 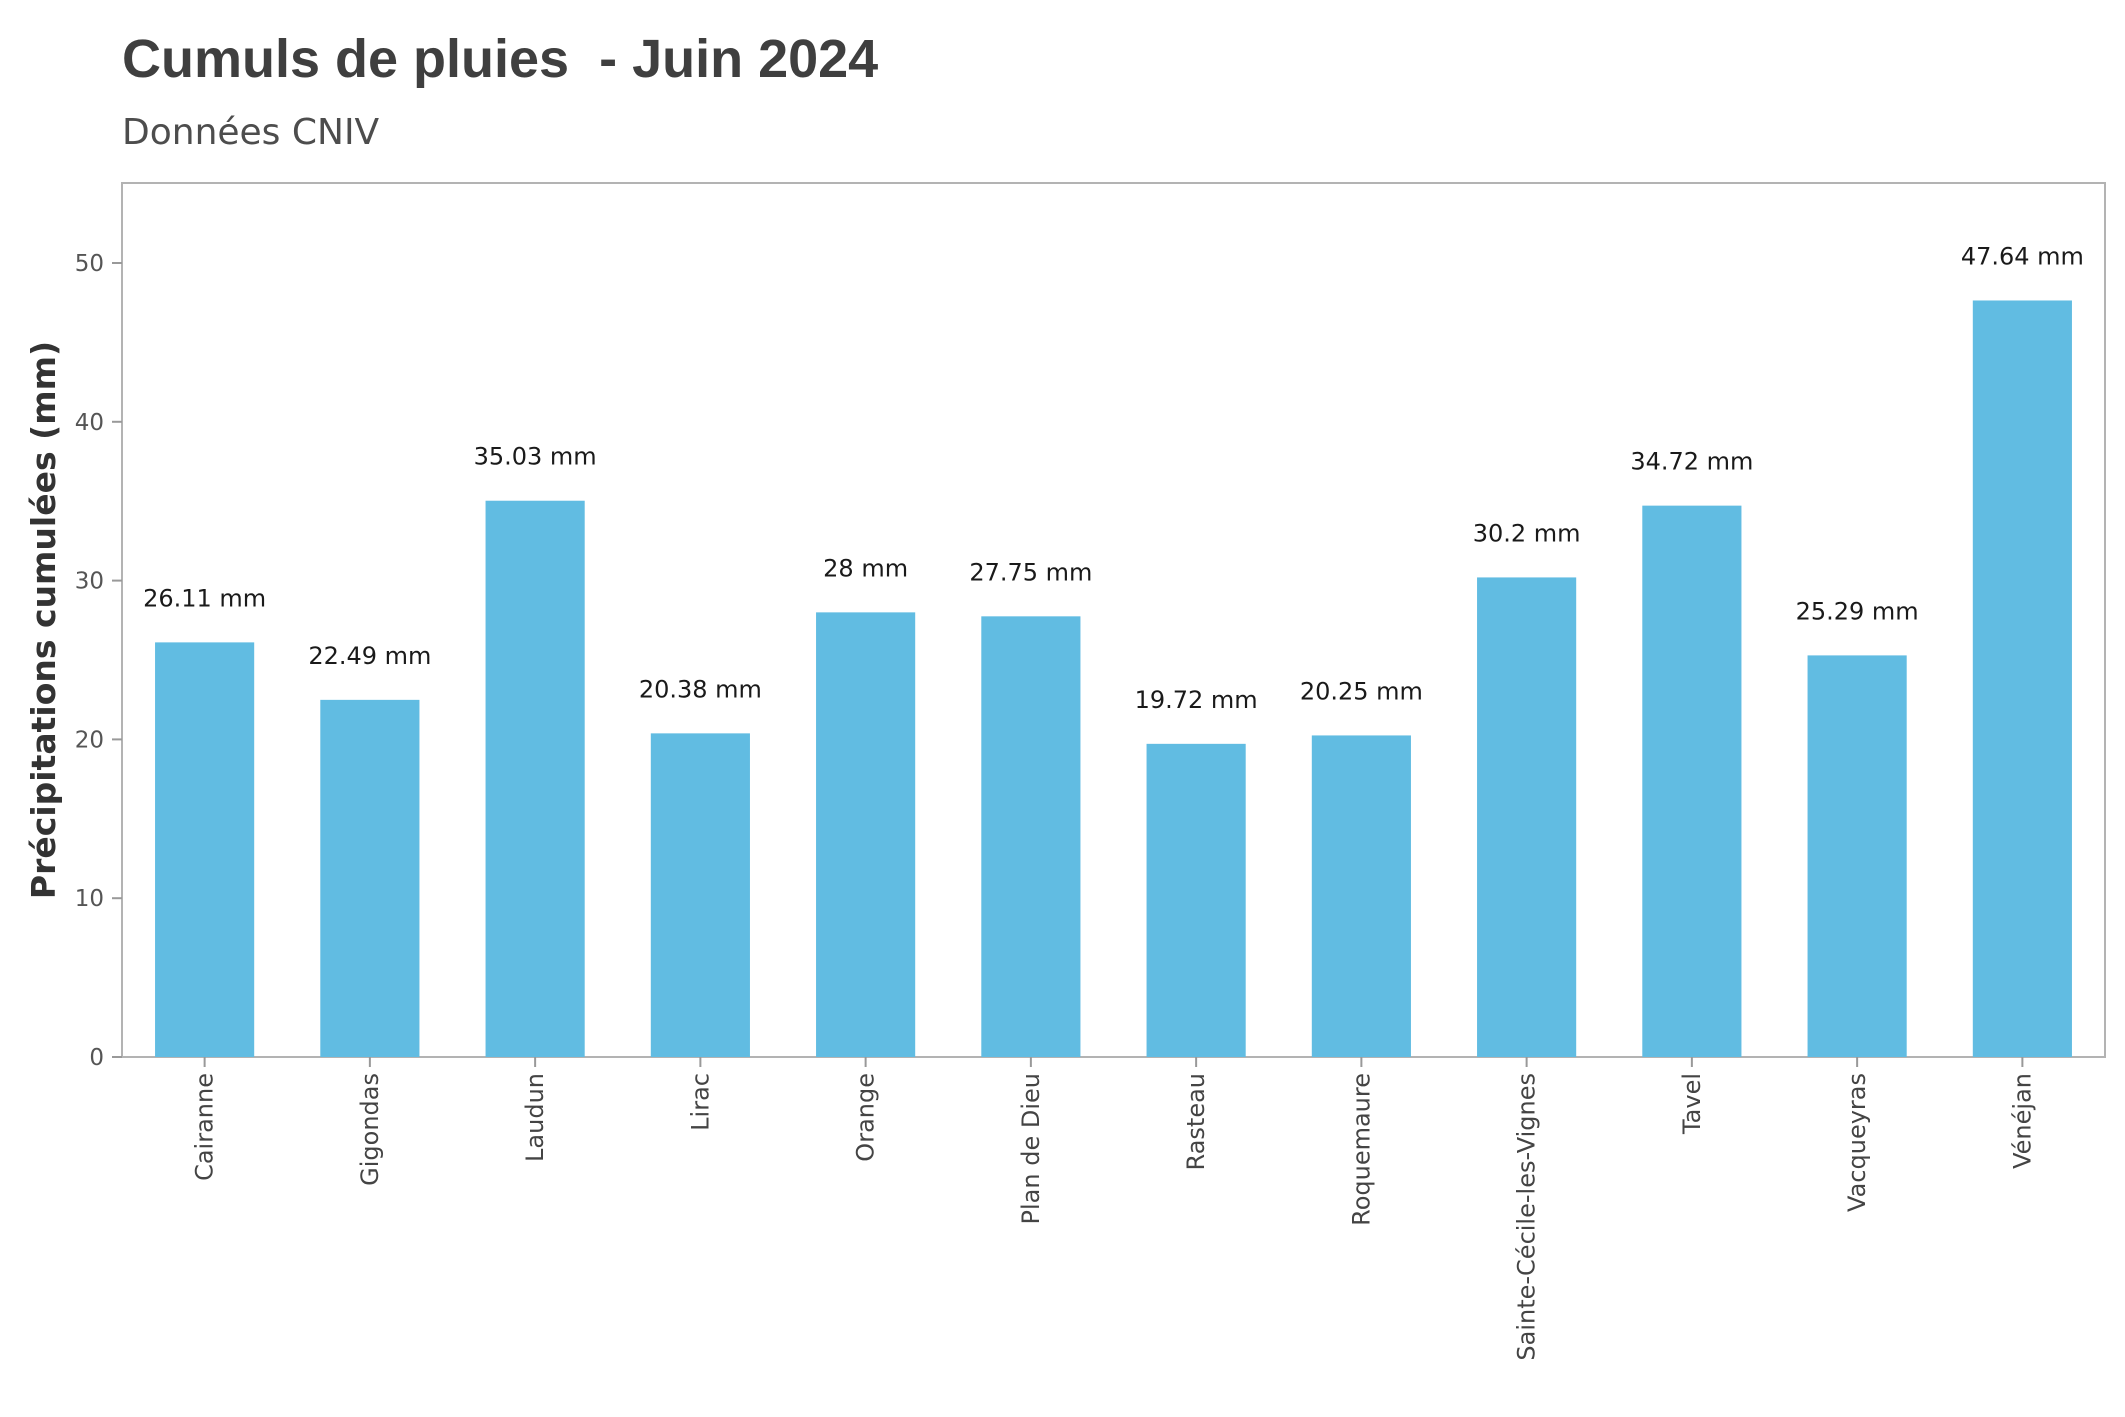 I want to click on y-tick-label: 10, so click(x=89, y=899).